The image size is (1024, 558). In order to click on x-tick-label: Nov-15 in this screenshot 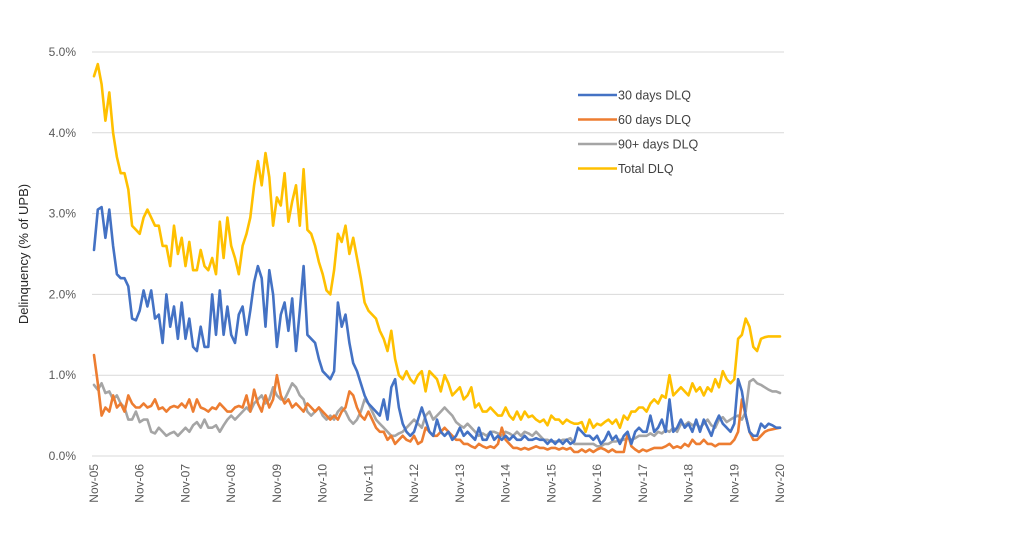, I will do `click(551, 483)`.